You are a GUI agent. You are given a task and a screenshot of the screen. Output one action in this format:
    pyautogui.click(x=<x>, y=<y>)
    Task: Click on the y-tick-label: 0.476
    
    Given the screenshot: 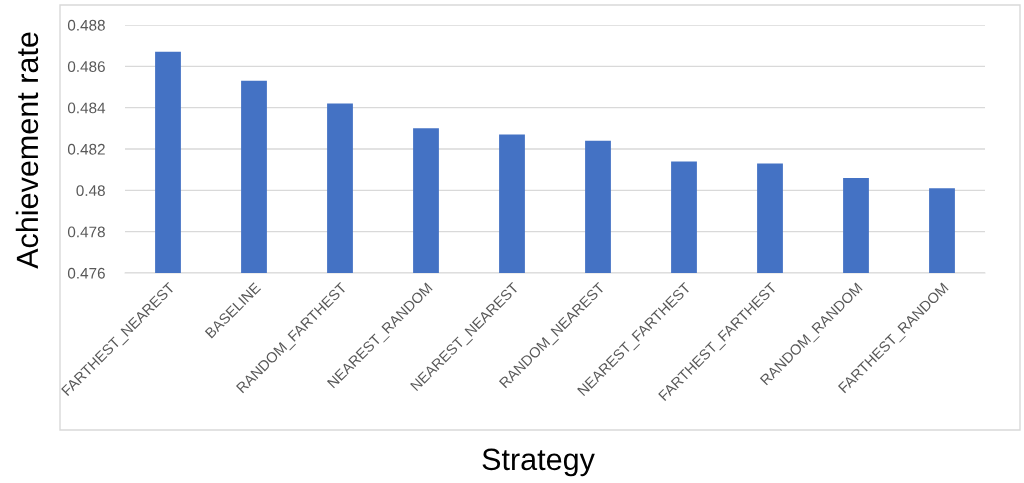 What is the action you would take?
    pyautogui.click(x=86, y=273)
    